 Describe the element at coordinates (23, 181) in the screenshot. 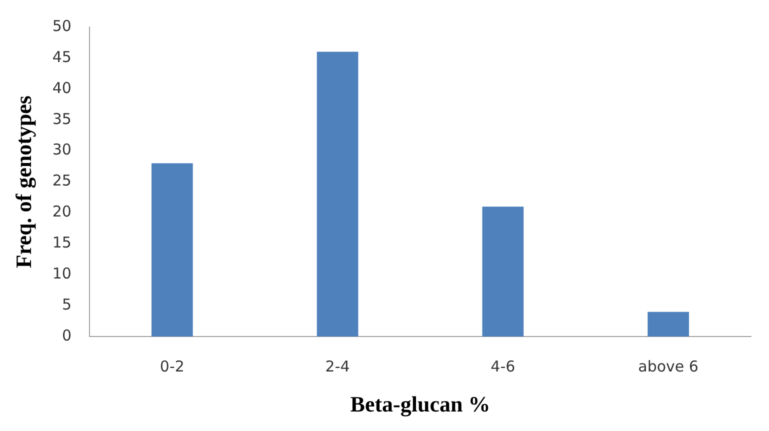

I see `y-axis-title: Freq. of genotypes` at that location.